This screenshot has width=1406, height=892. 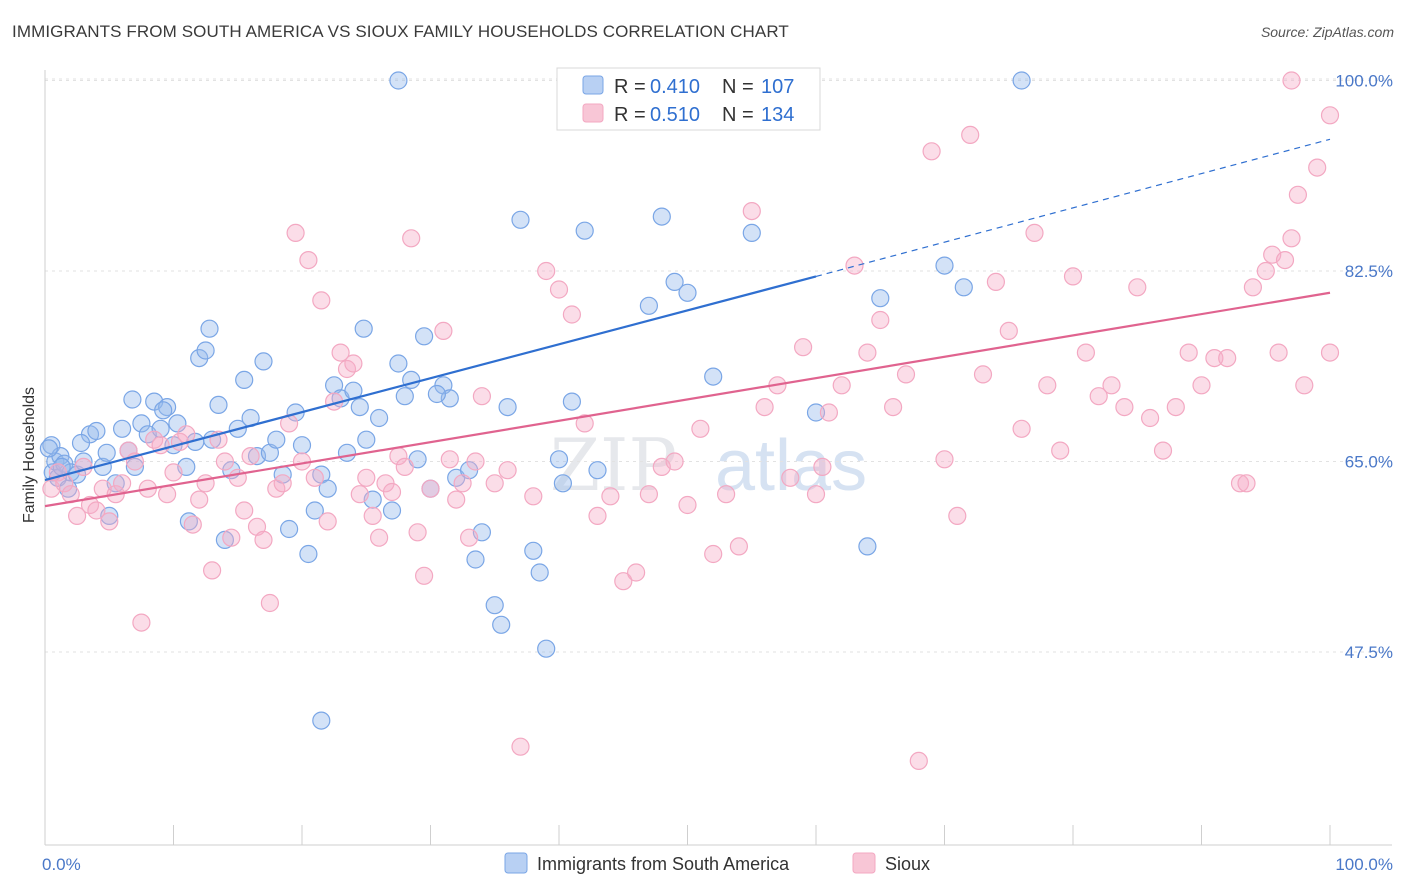 I want to click on watermark-zip: ZIP, so click(x=613, y=465).